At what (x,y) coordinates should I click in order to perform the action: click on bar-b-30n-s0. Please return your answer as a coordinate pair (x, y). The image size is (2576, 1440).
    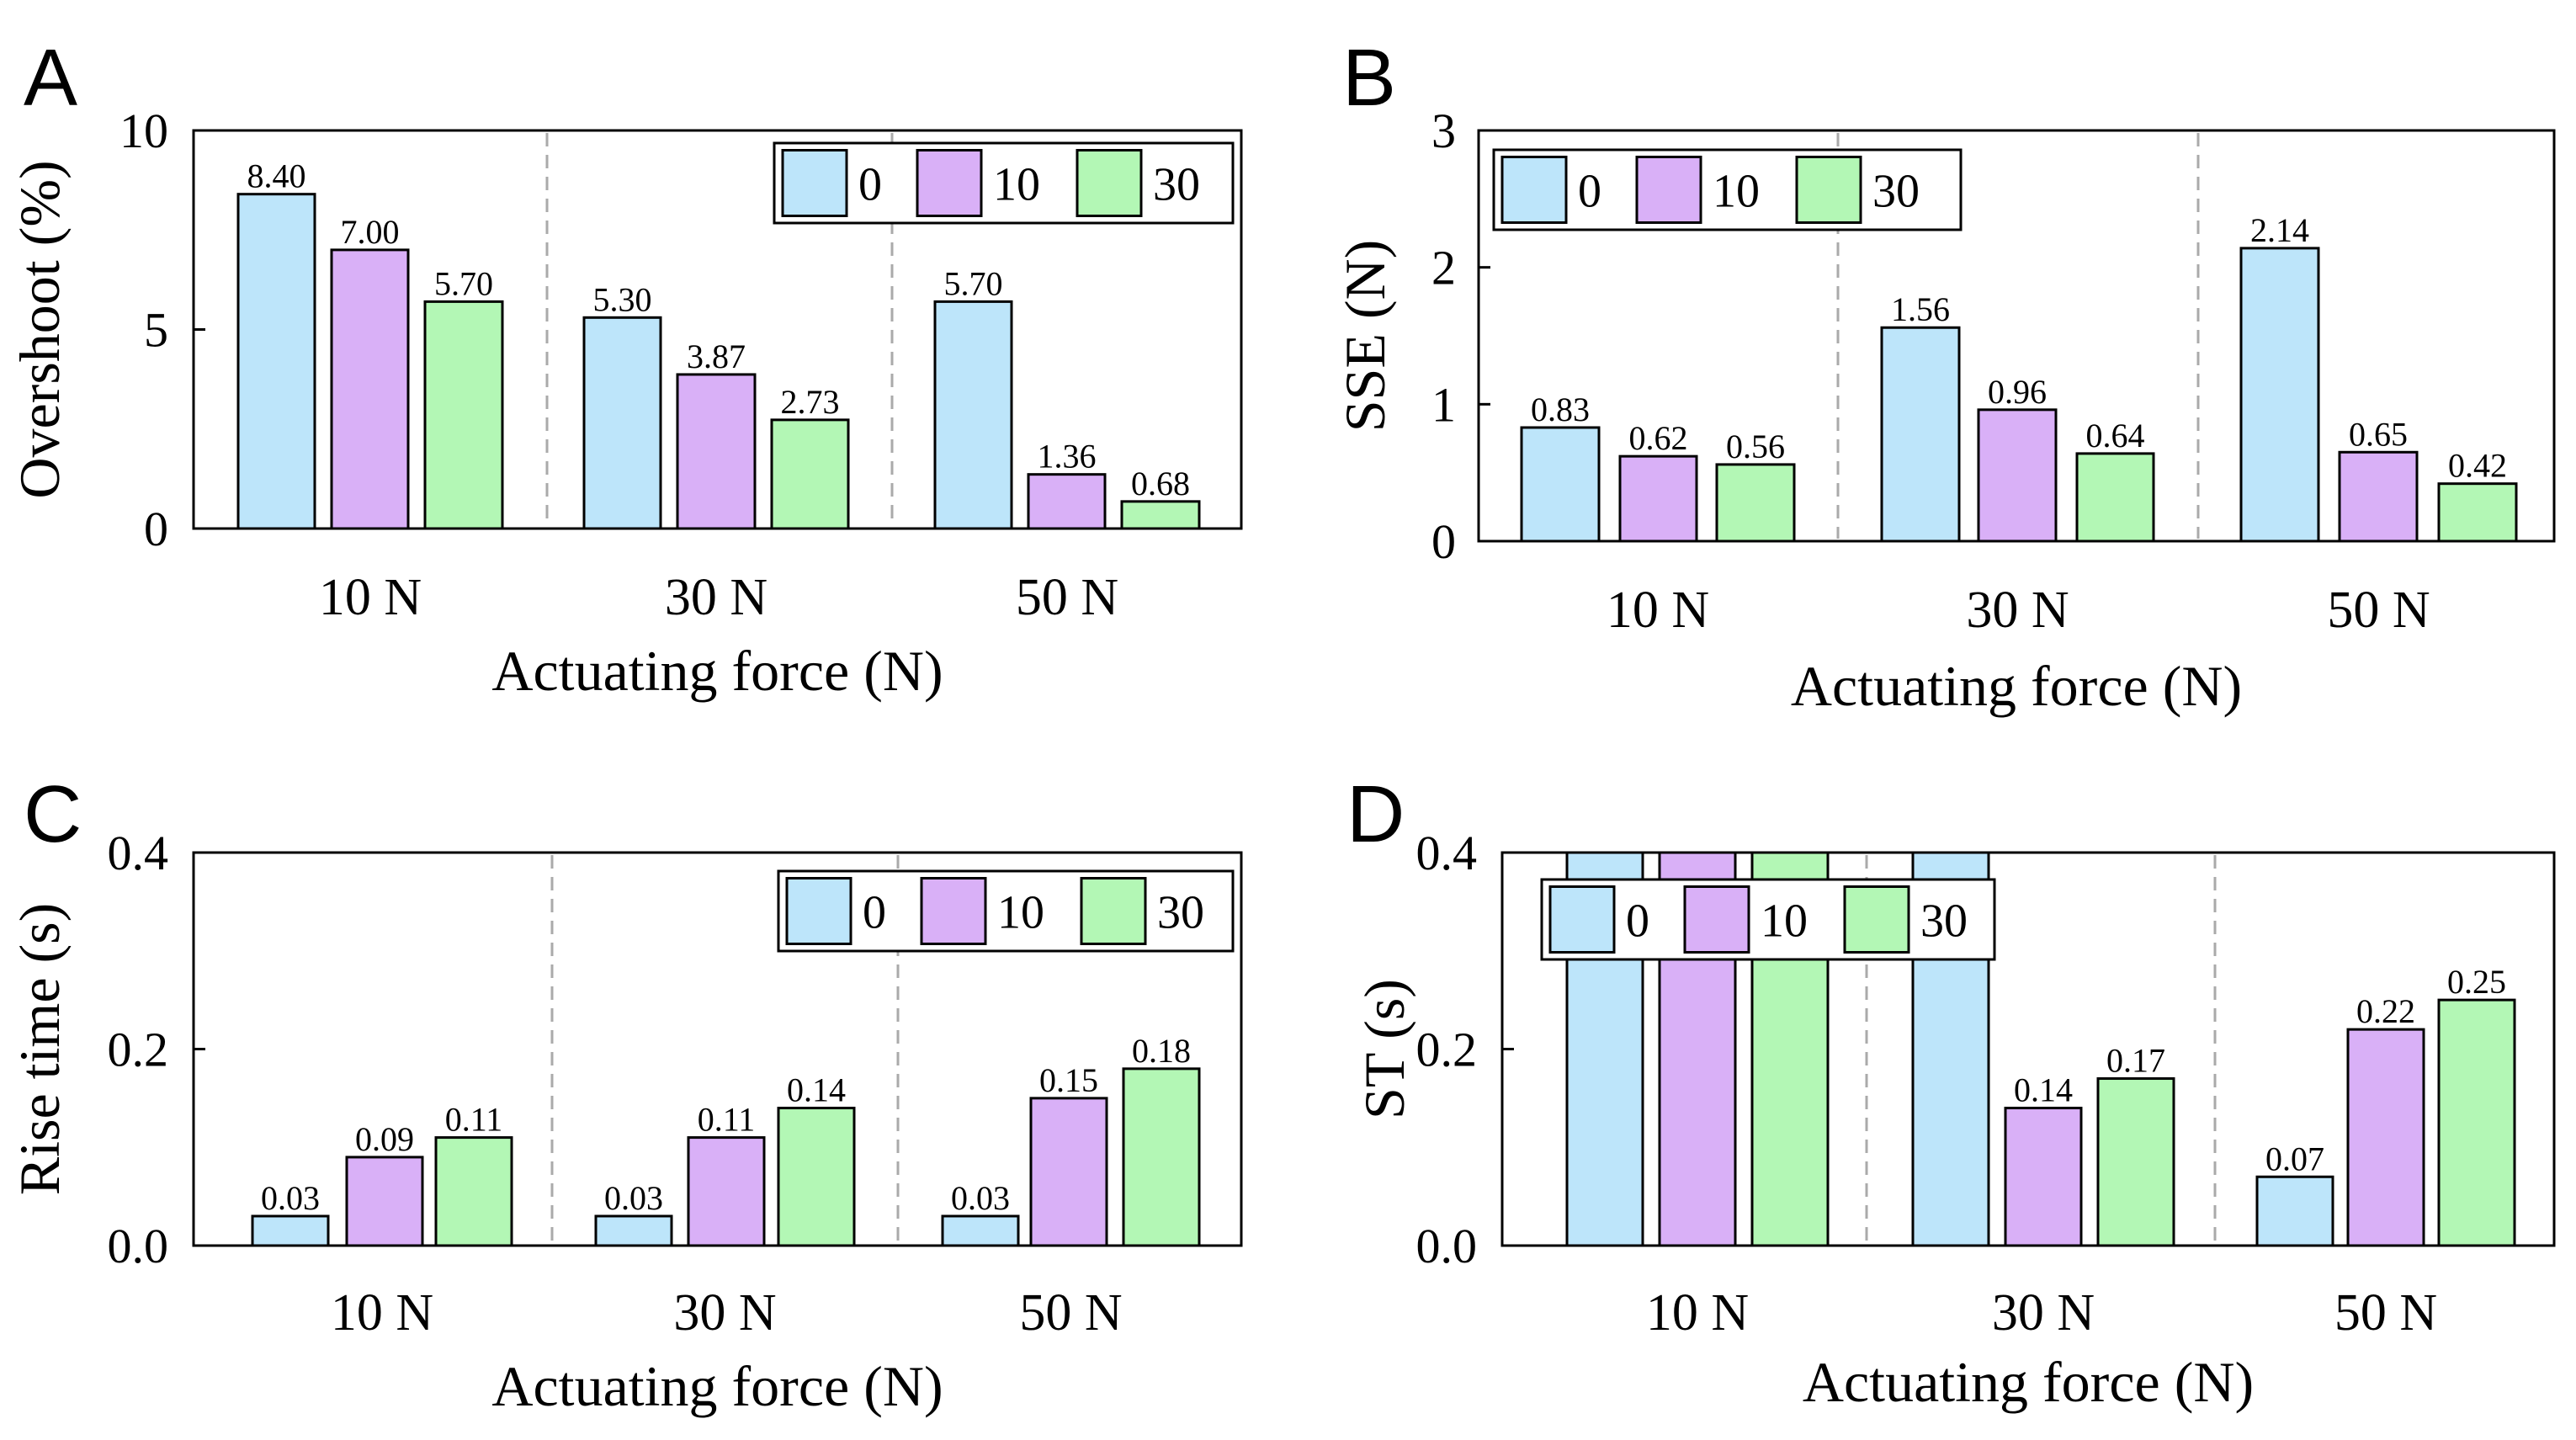
    Looking at the image, I should click on (1921, 435).